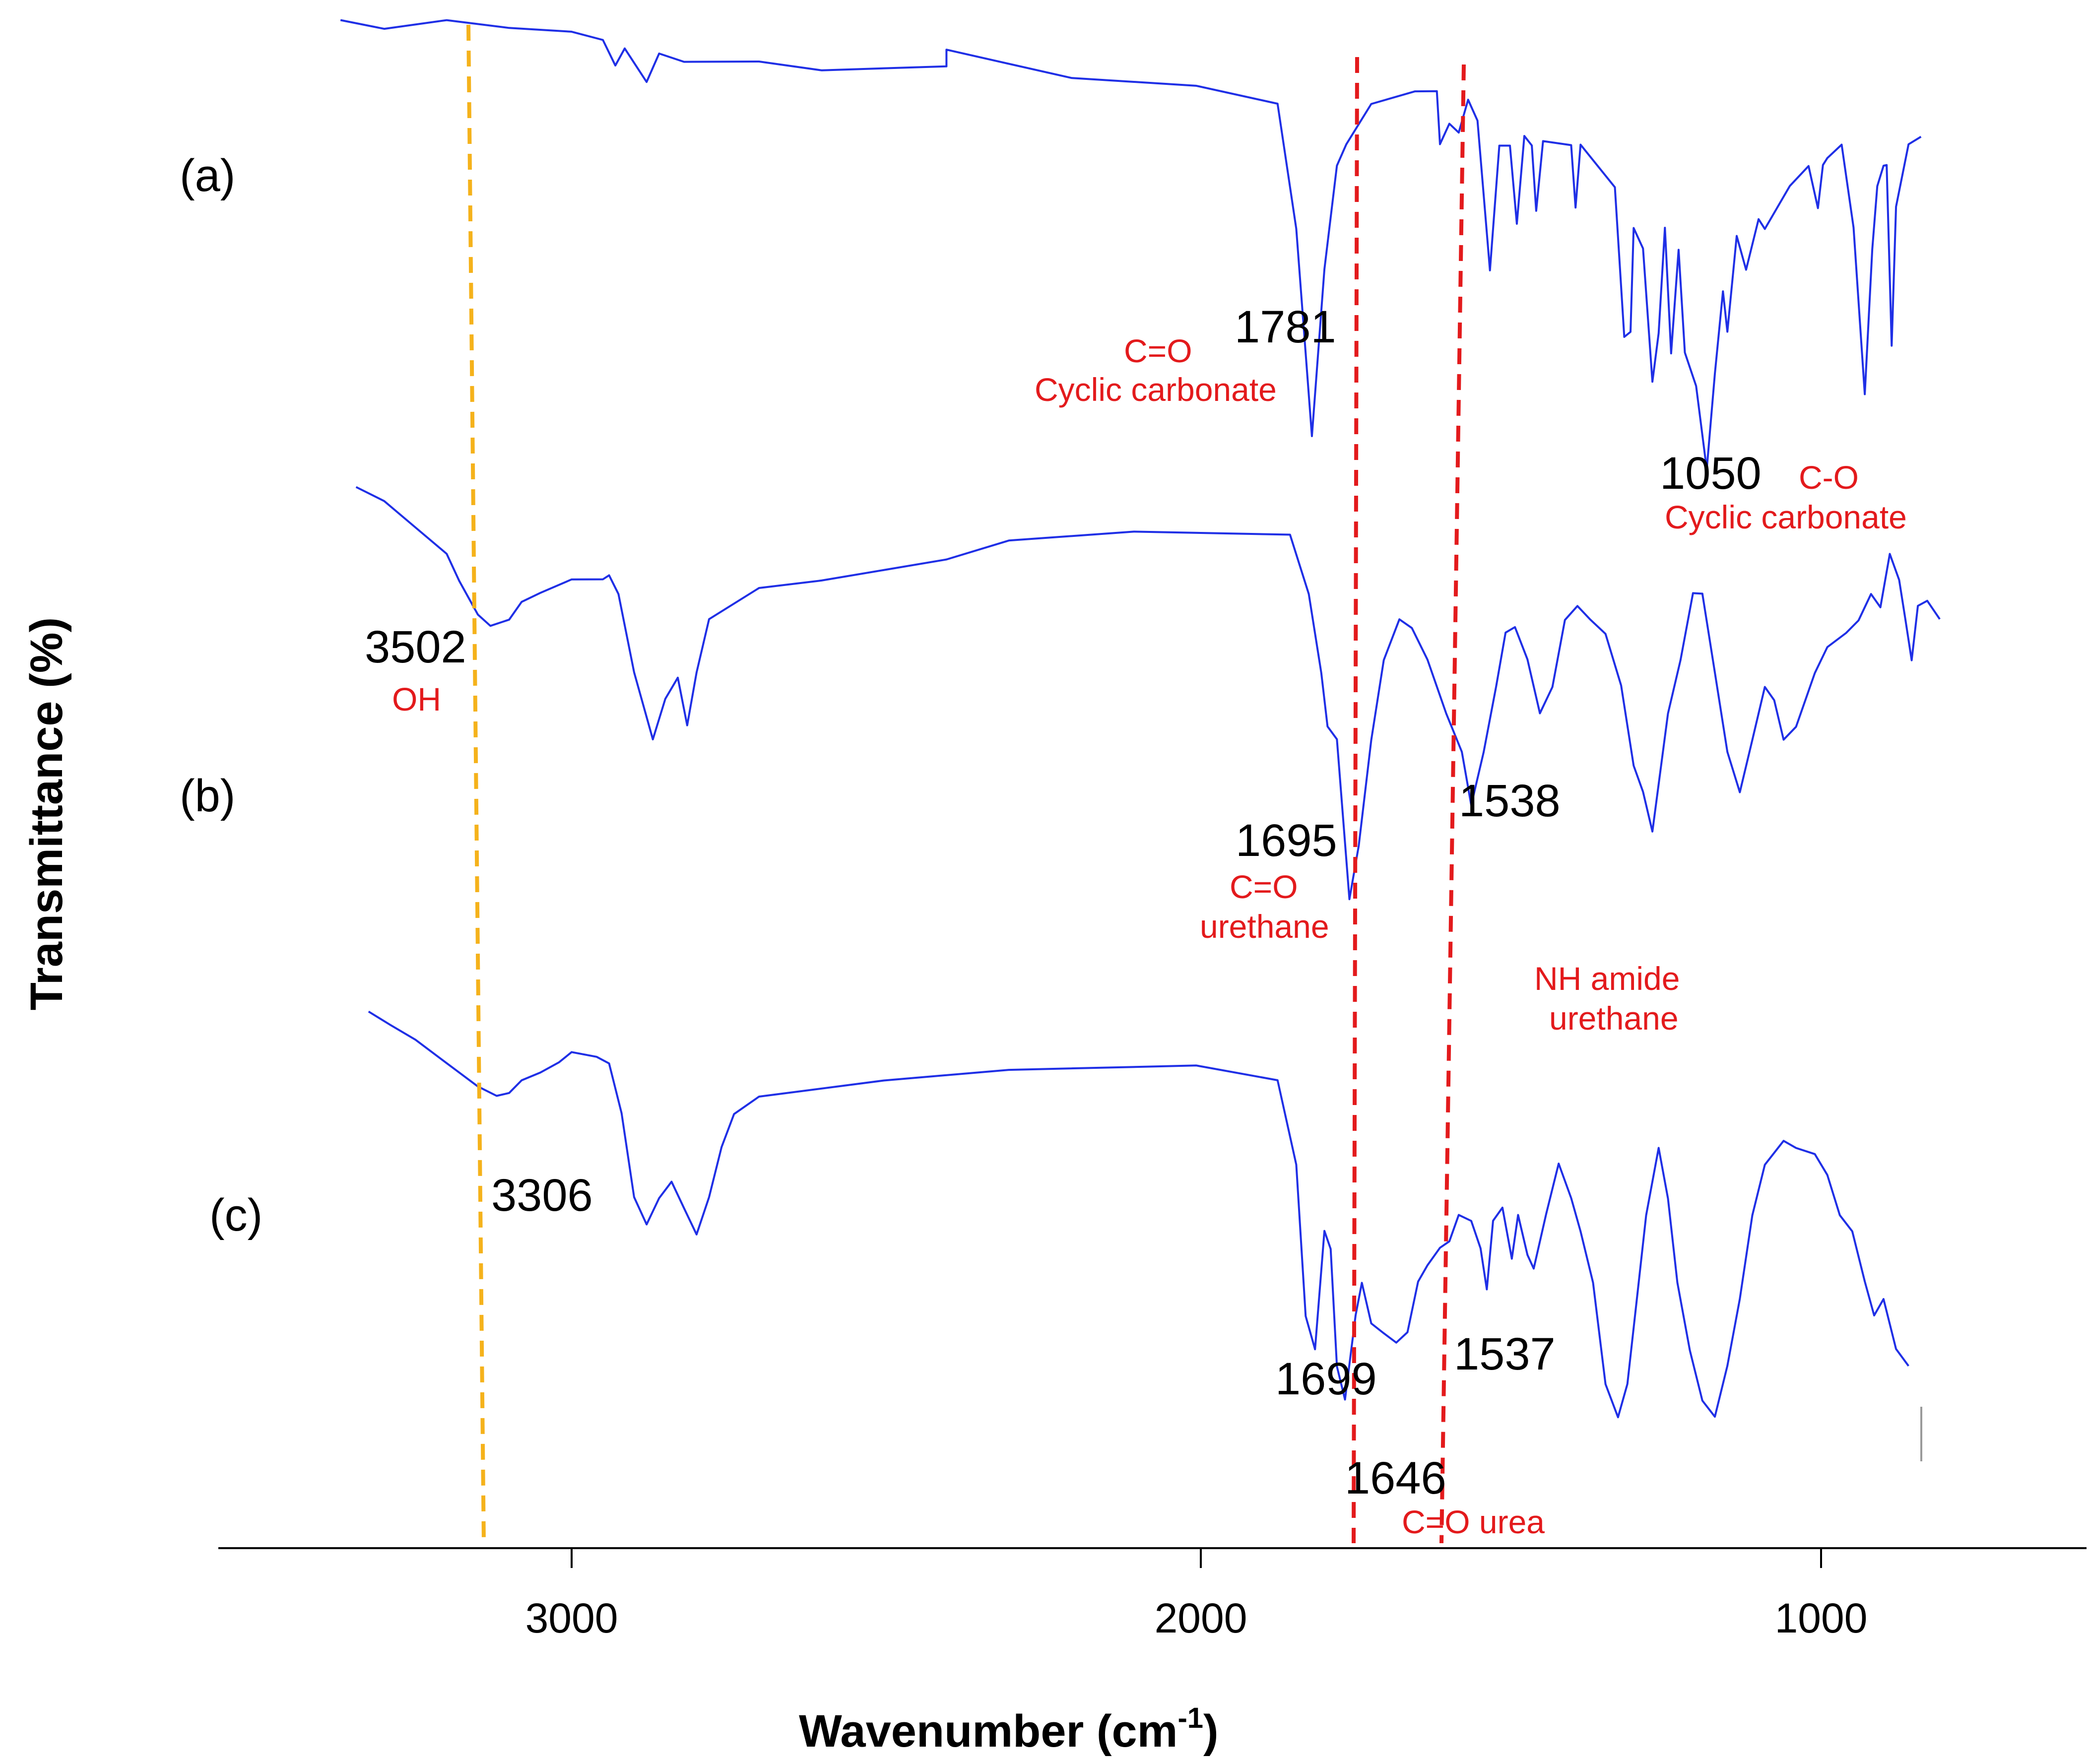  What do you see at coordinates (1786, 517) in the screenshot?
I see `assign-cyclic-carbonate-2: Cyclic carbonate` at bounding box center [1786, 517].